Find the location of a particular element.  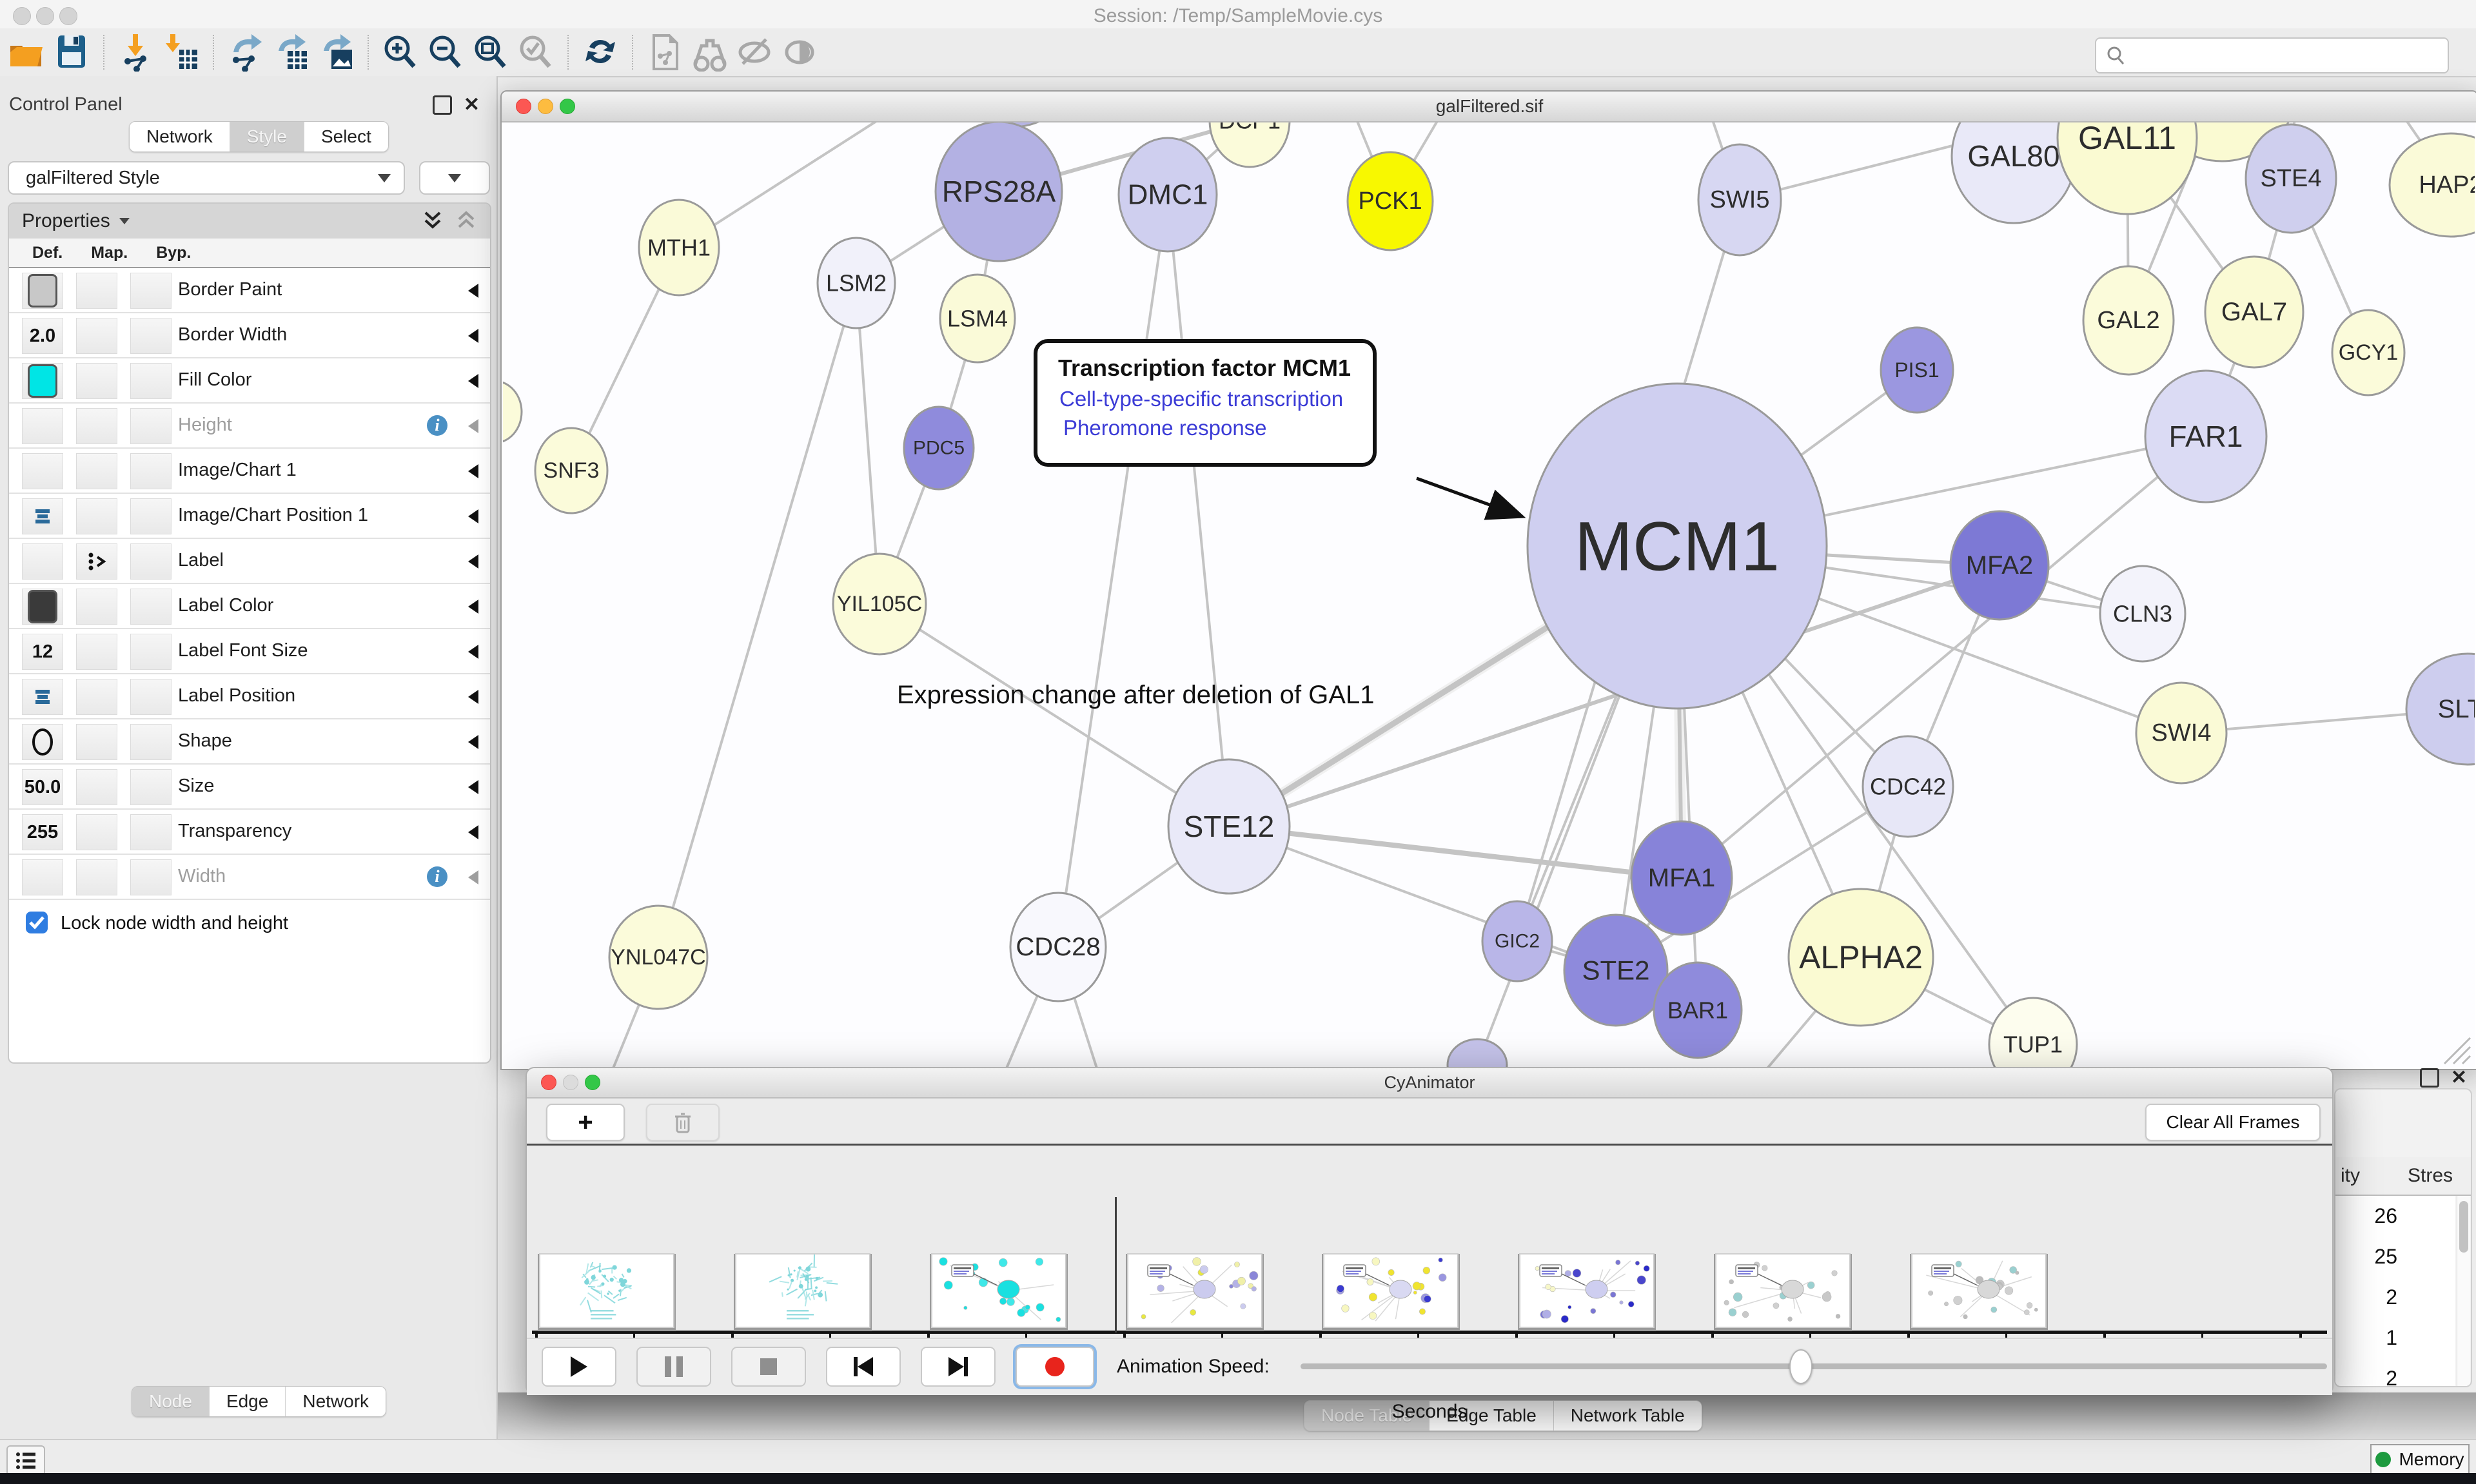

cyanimator-timeline: 0123456789 Seconds is located at coordinates (1429, 1284).